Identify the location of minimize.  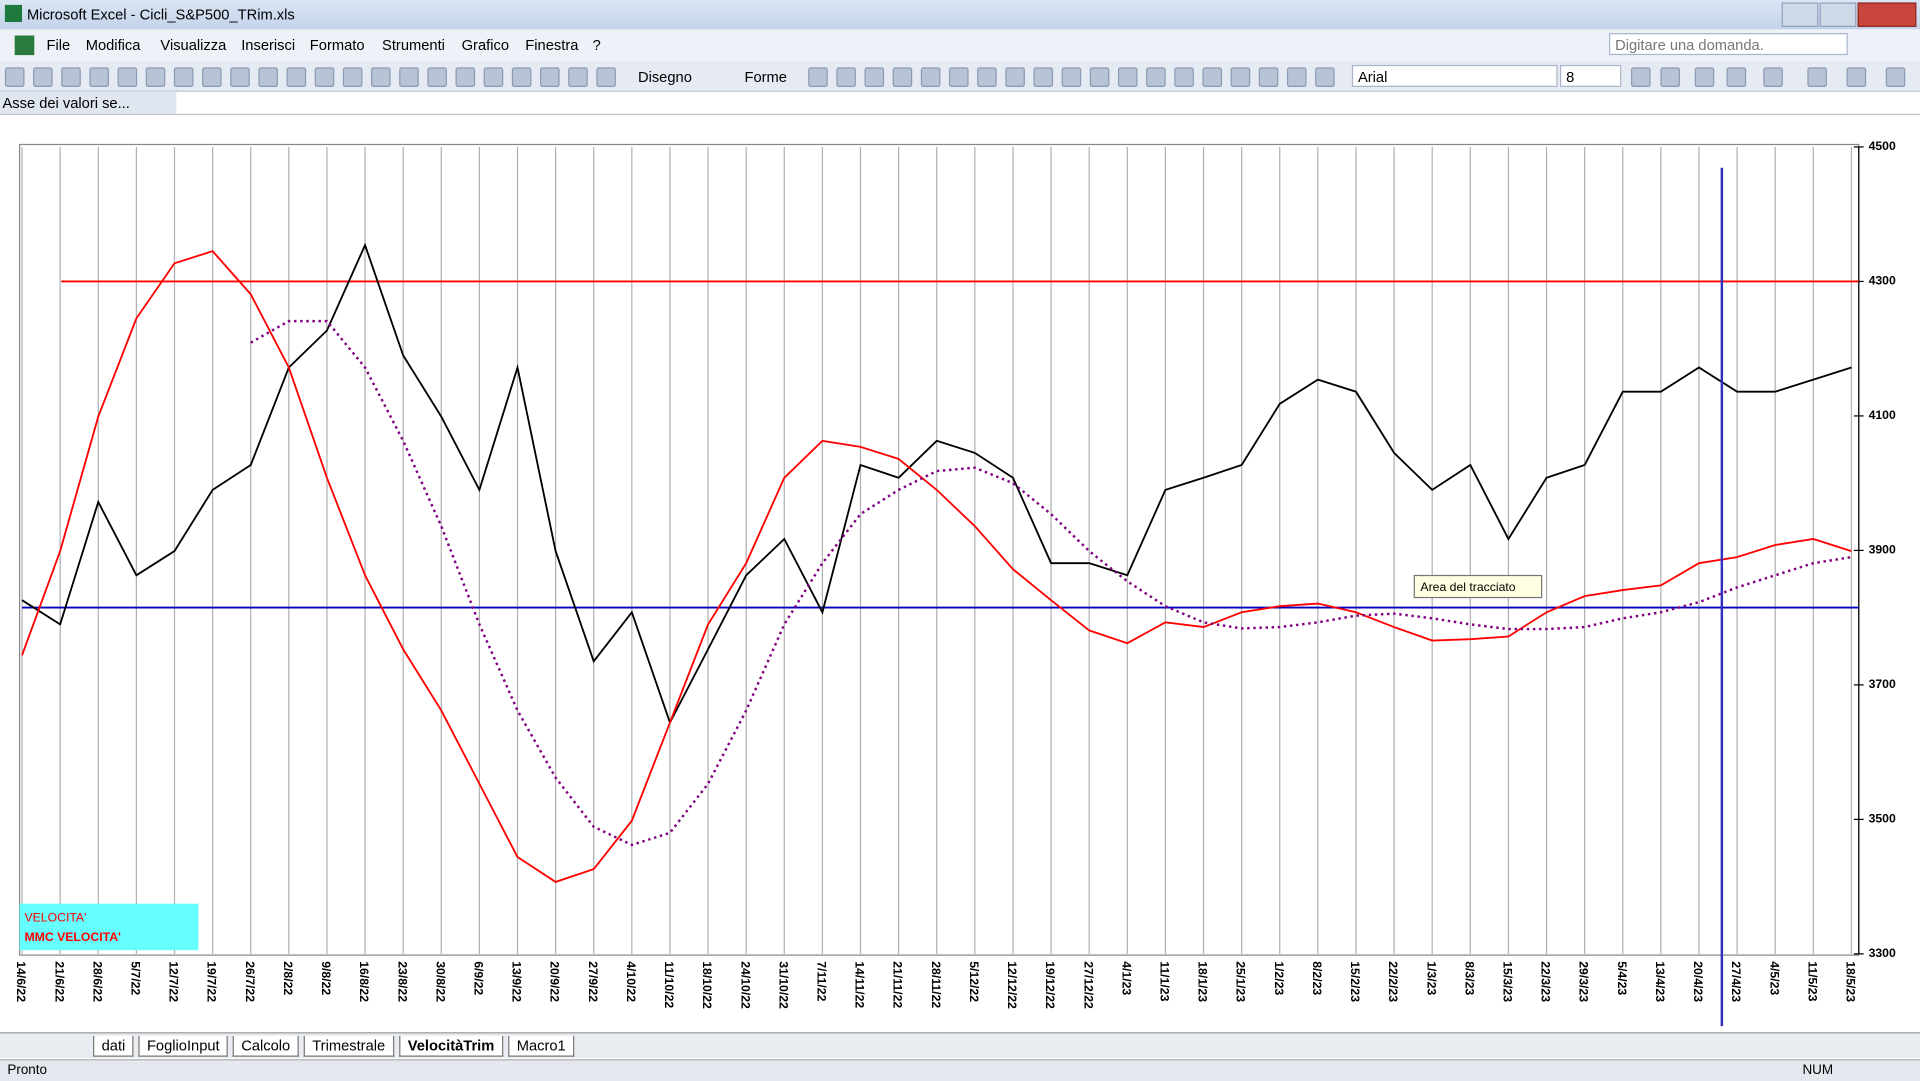
(1800, 14).